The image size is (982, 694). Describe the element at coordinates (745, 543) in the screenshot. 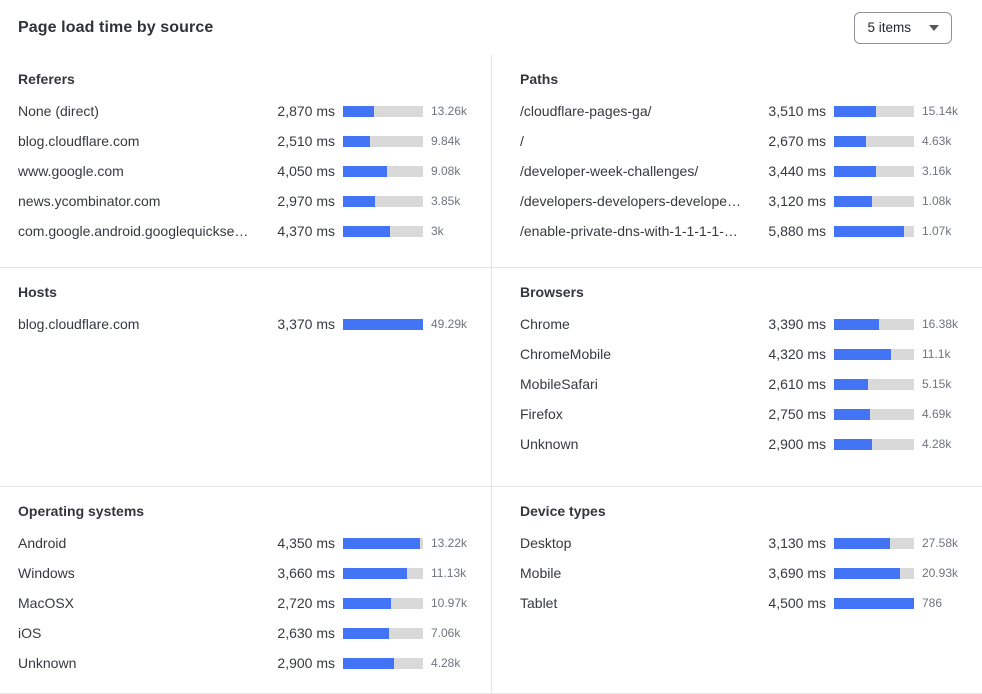

I see `table-row: Desktop 3,130 ms 27.58k` at that location.